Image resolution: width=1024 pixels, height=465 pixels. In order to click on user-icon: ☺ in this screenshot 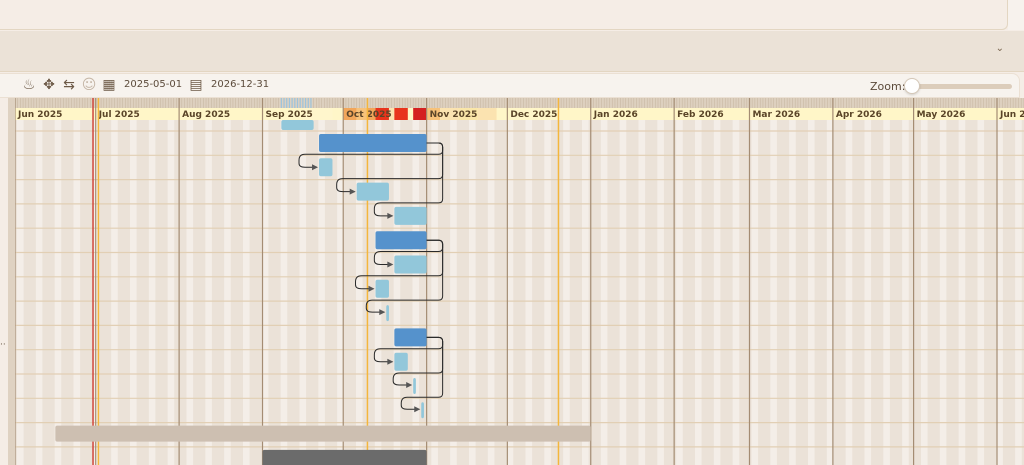, I will do `click(89, 85)`.